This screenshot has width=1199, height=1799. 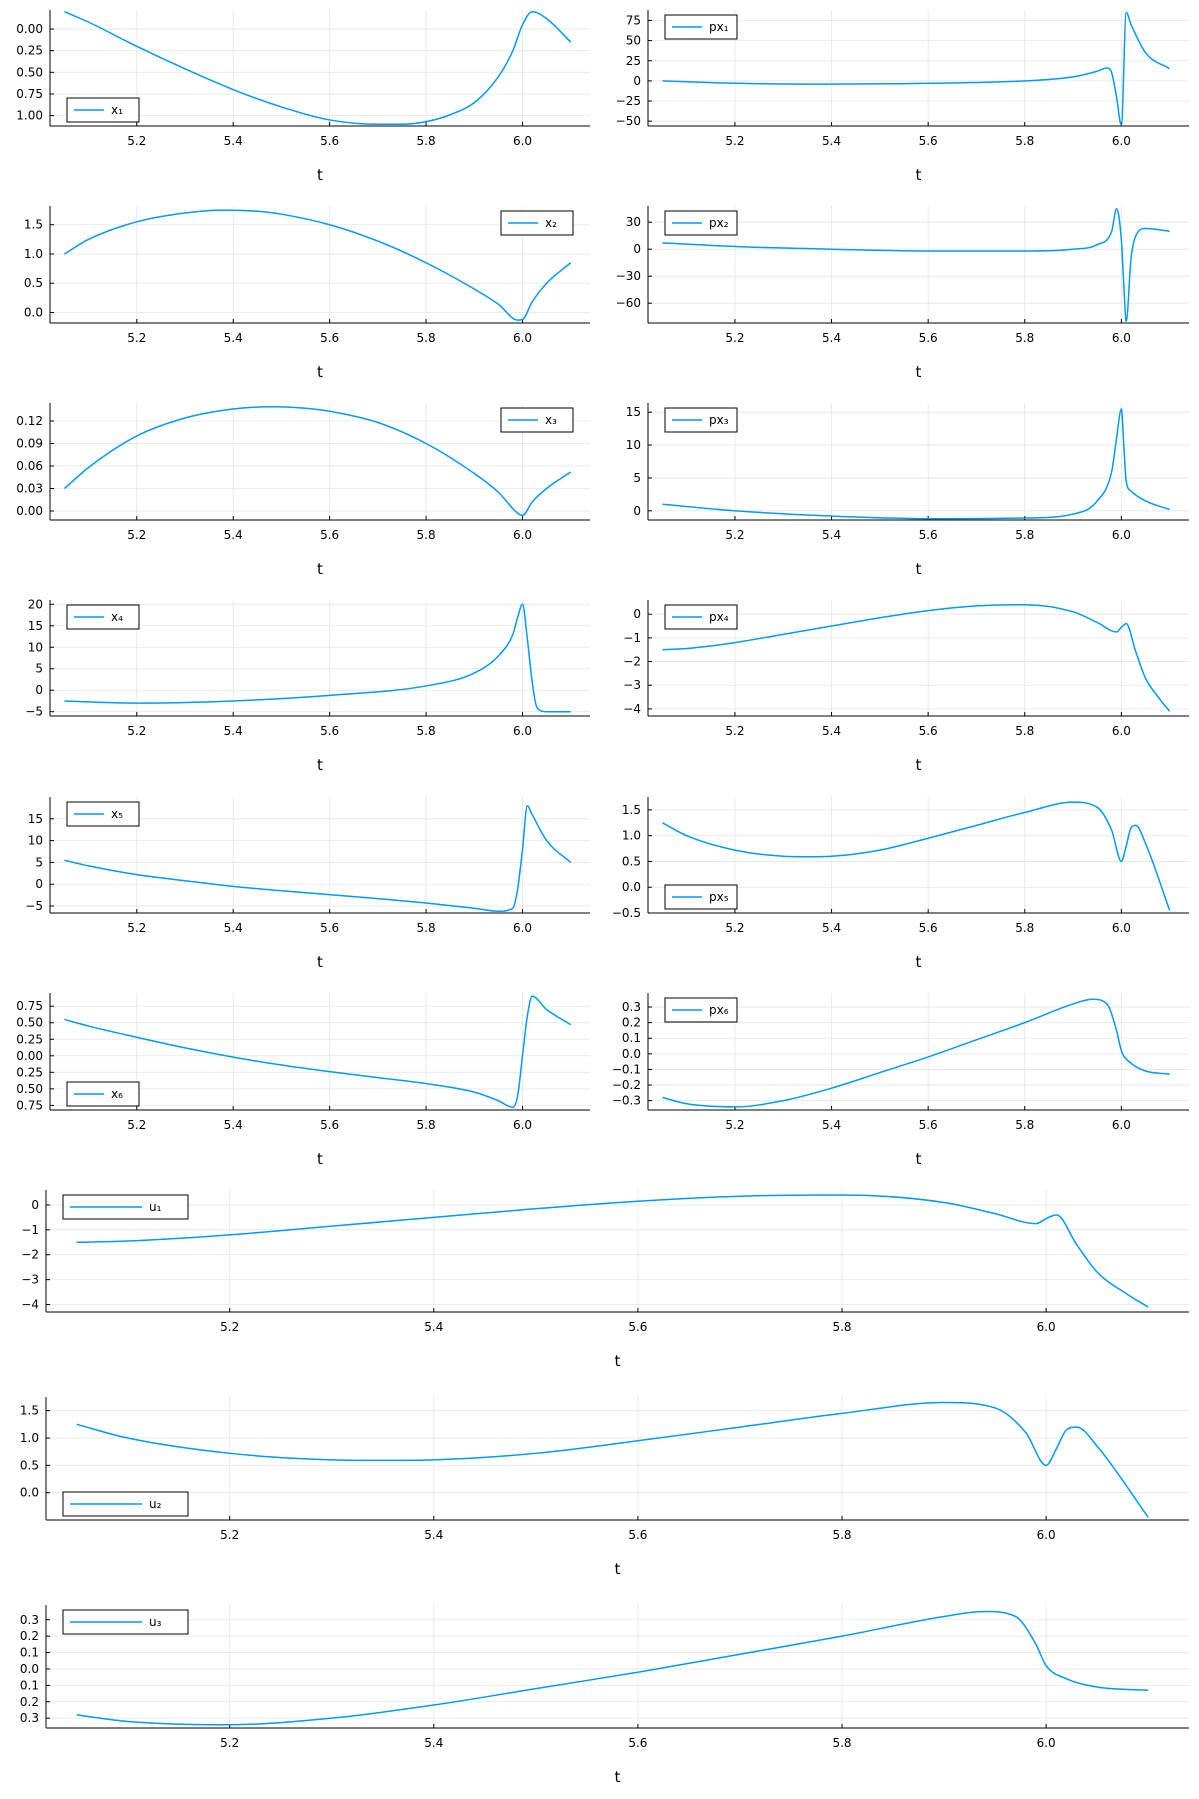 I want to click on y-tick-label: 0.75, so click(x=29, y=1006).